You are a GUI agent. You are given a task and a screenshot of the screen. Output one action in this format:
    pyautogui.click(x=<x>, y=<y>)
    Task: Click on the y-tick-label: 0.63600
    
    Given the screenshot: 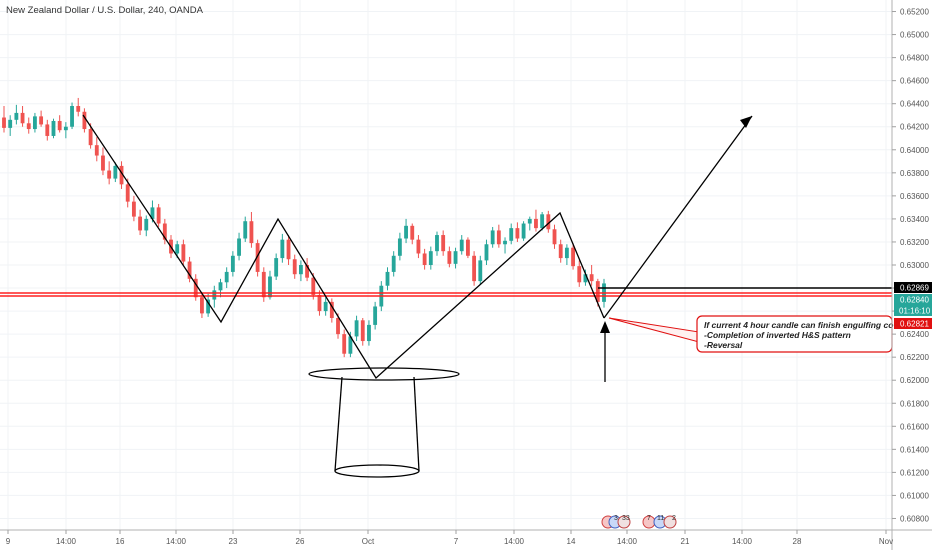 What is the action you would take?
    pyautogui.click(x=914, y=196)
    